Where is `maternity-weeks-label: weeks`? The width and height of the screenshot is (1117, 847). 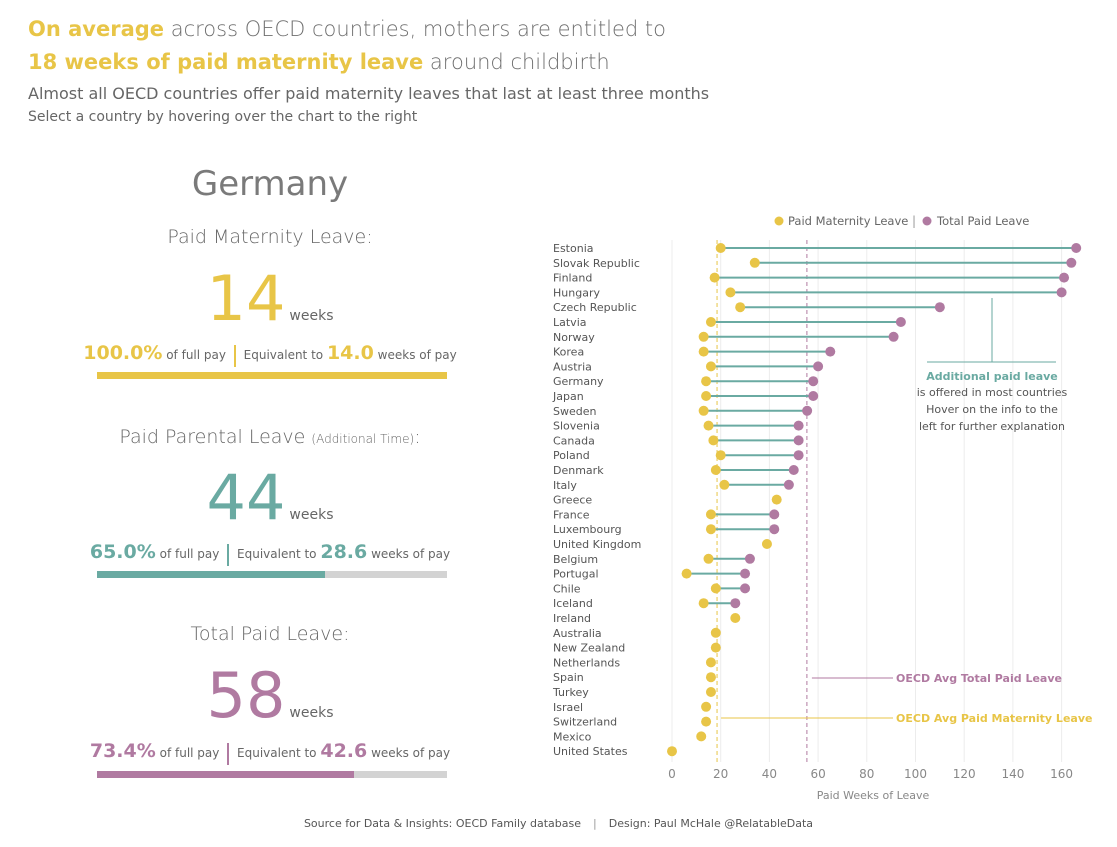 maternity-weeks-label: weeks is located at coordinates (311, 316).